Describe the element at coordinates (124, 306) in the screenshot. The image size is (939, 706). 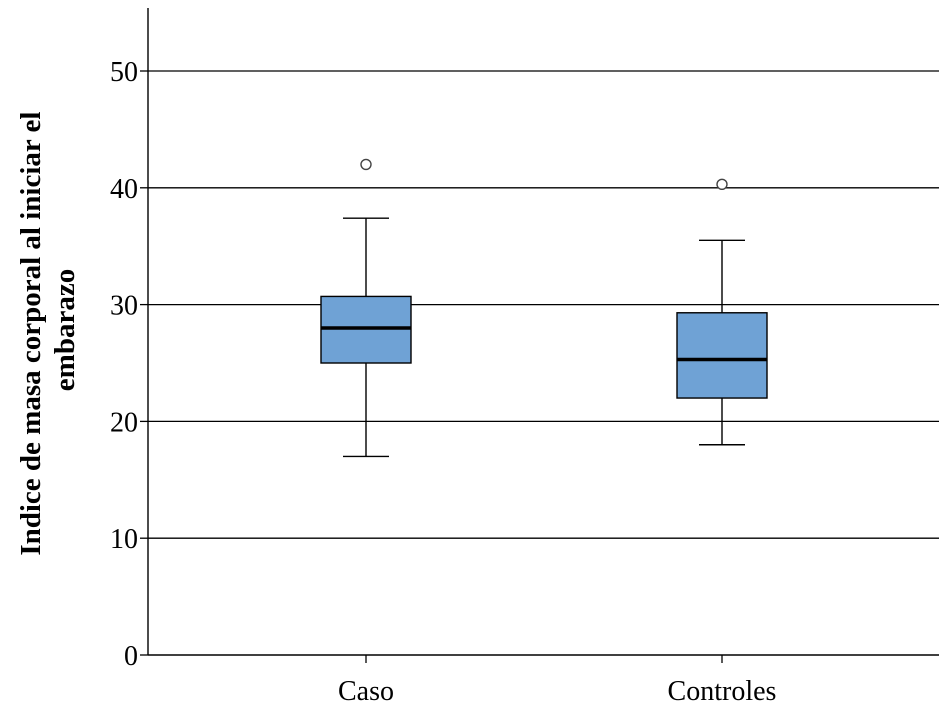
I see `y-tick-label-30: 30` at that location.